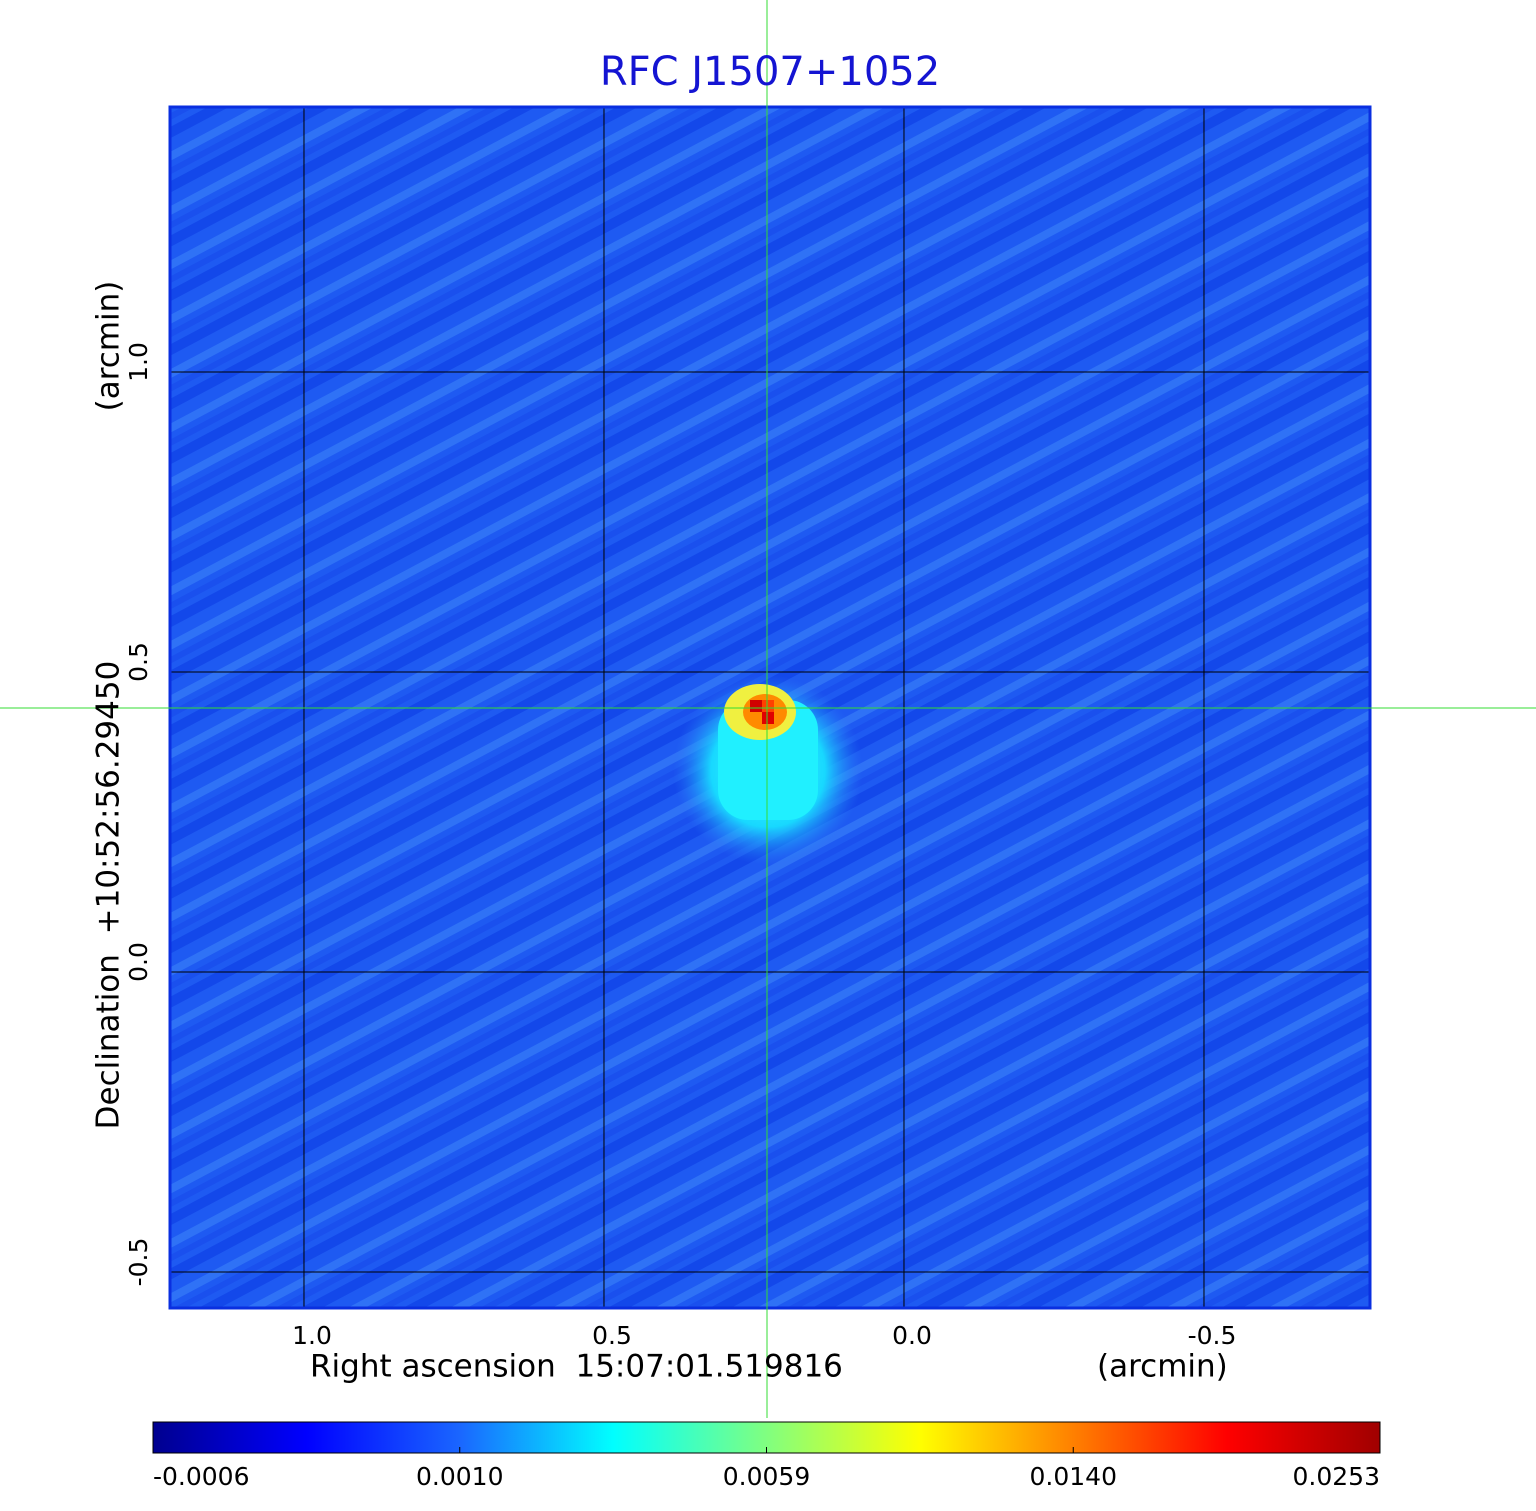  Describe the element at coordinates (138, 1262) in the screenshot. I see `y-tick-label: -0.5` at that location.